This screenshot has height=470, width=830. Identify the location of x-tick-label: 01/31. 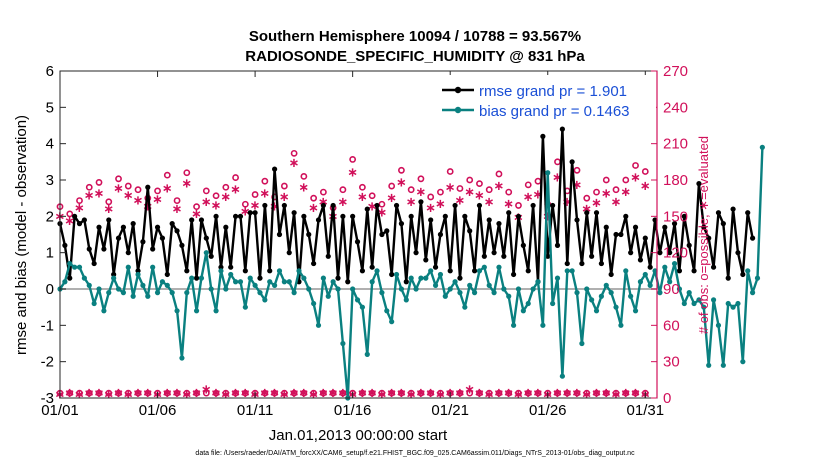
(646, 410).